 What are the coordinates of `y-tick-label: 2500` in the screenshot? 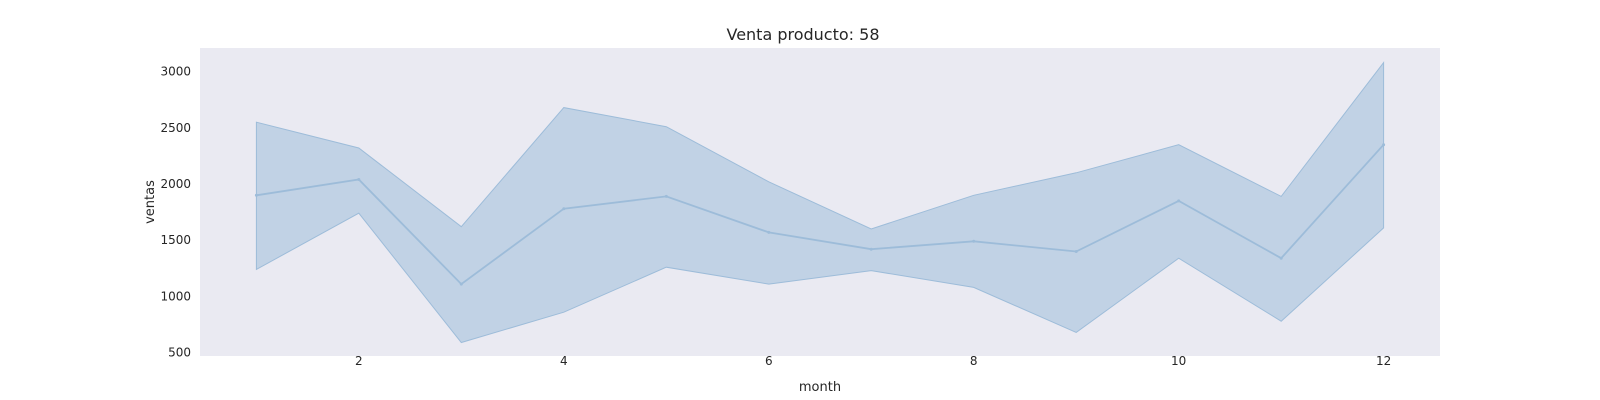 It's located at (175, 128).